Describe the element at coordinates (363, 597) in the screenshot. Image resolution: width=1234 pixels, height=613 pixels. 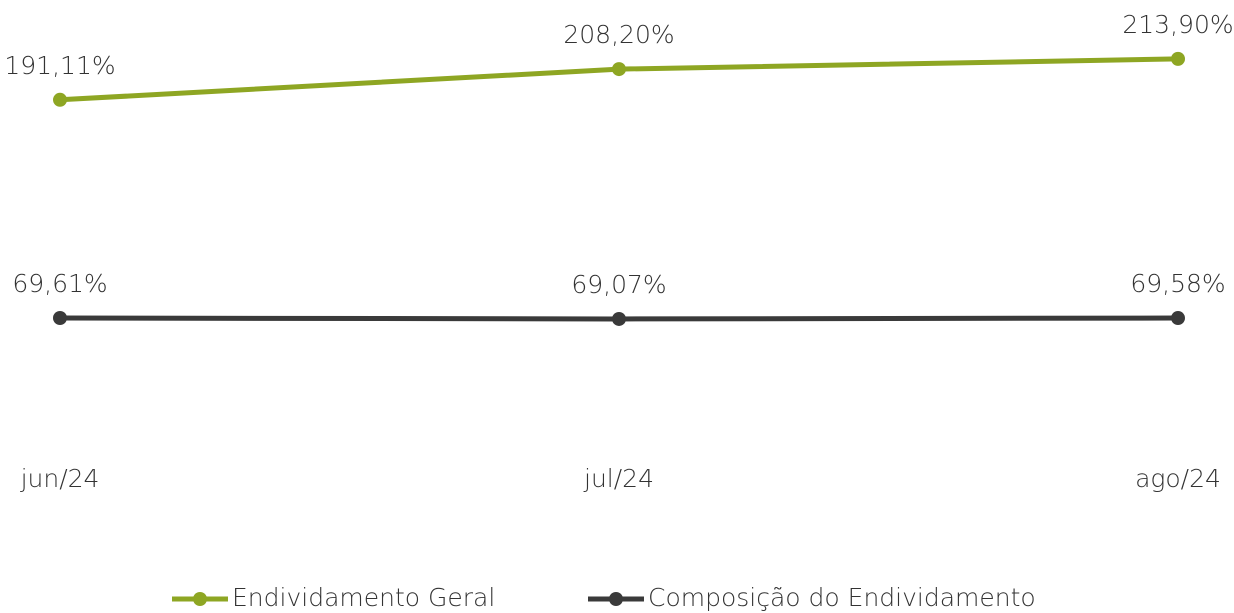
I see `legend-label: Endividamento Geral` at that location.